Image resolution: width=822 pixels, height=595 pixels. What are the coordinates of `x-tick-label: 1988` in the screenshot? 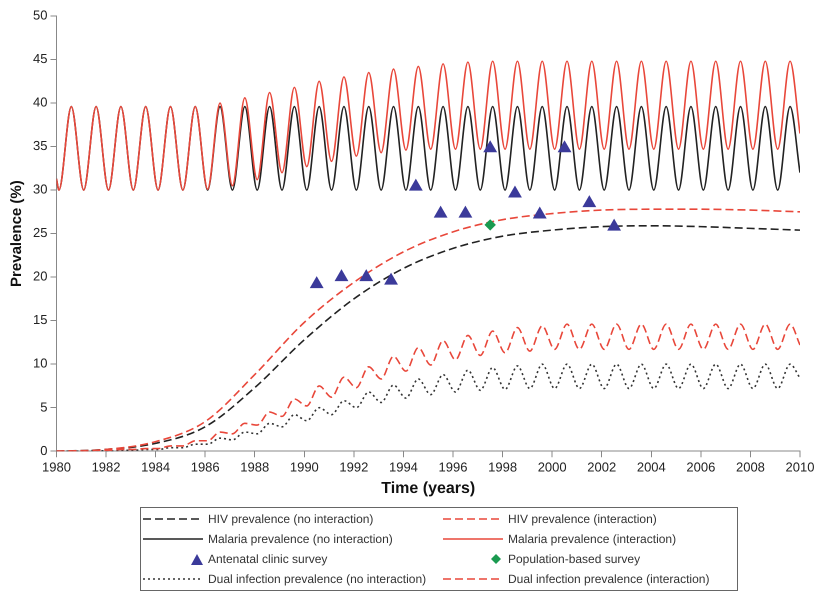 It's located at (255, 467).